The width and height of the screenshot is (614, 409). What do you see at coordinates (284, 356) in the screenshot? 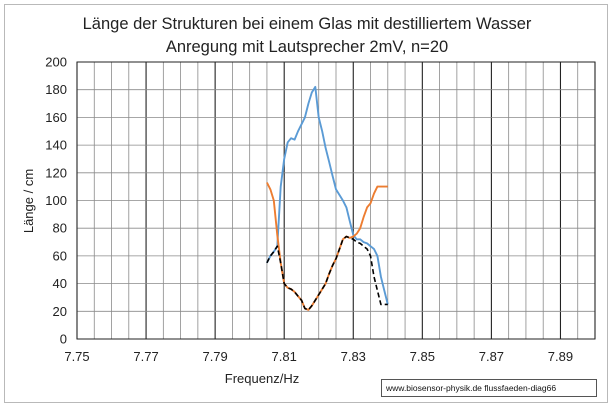
I see `x-tick-label: 7.81` at bounding box center [284, 356].